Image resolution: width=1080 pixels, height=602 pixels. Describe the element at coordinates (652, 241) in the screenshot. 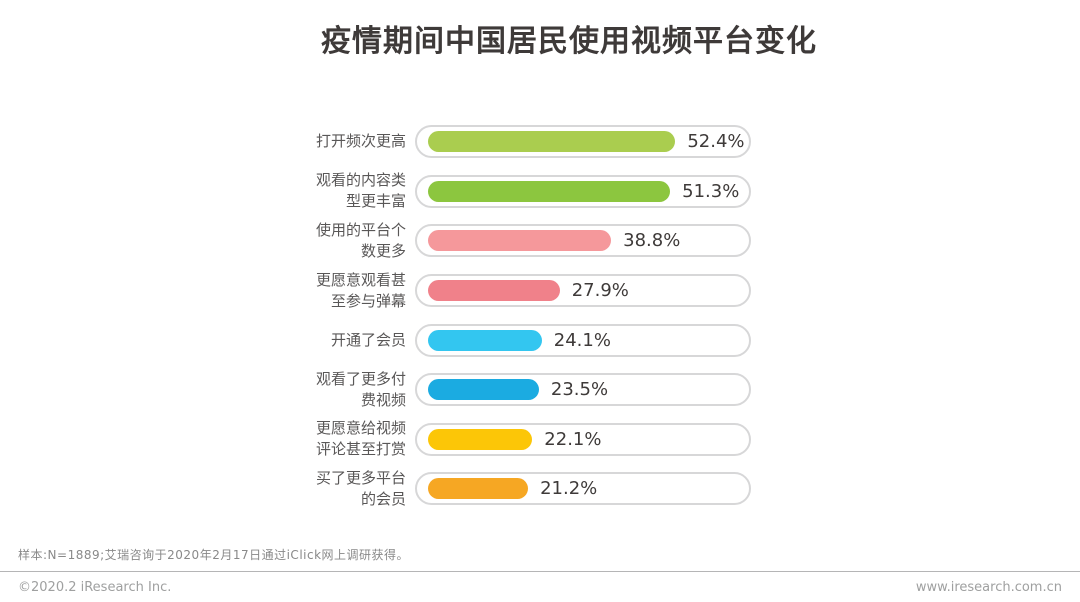

I see `bar-value-label: 38.8%` at that location.